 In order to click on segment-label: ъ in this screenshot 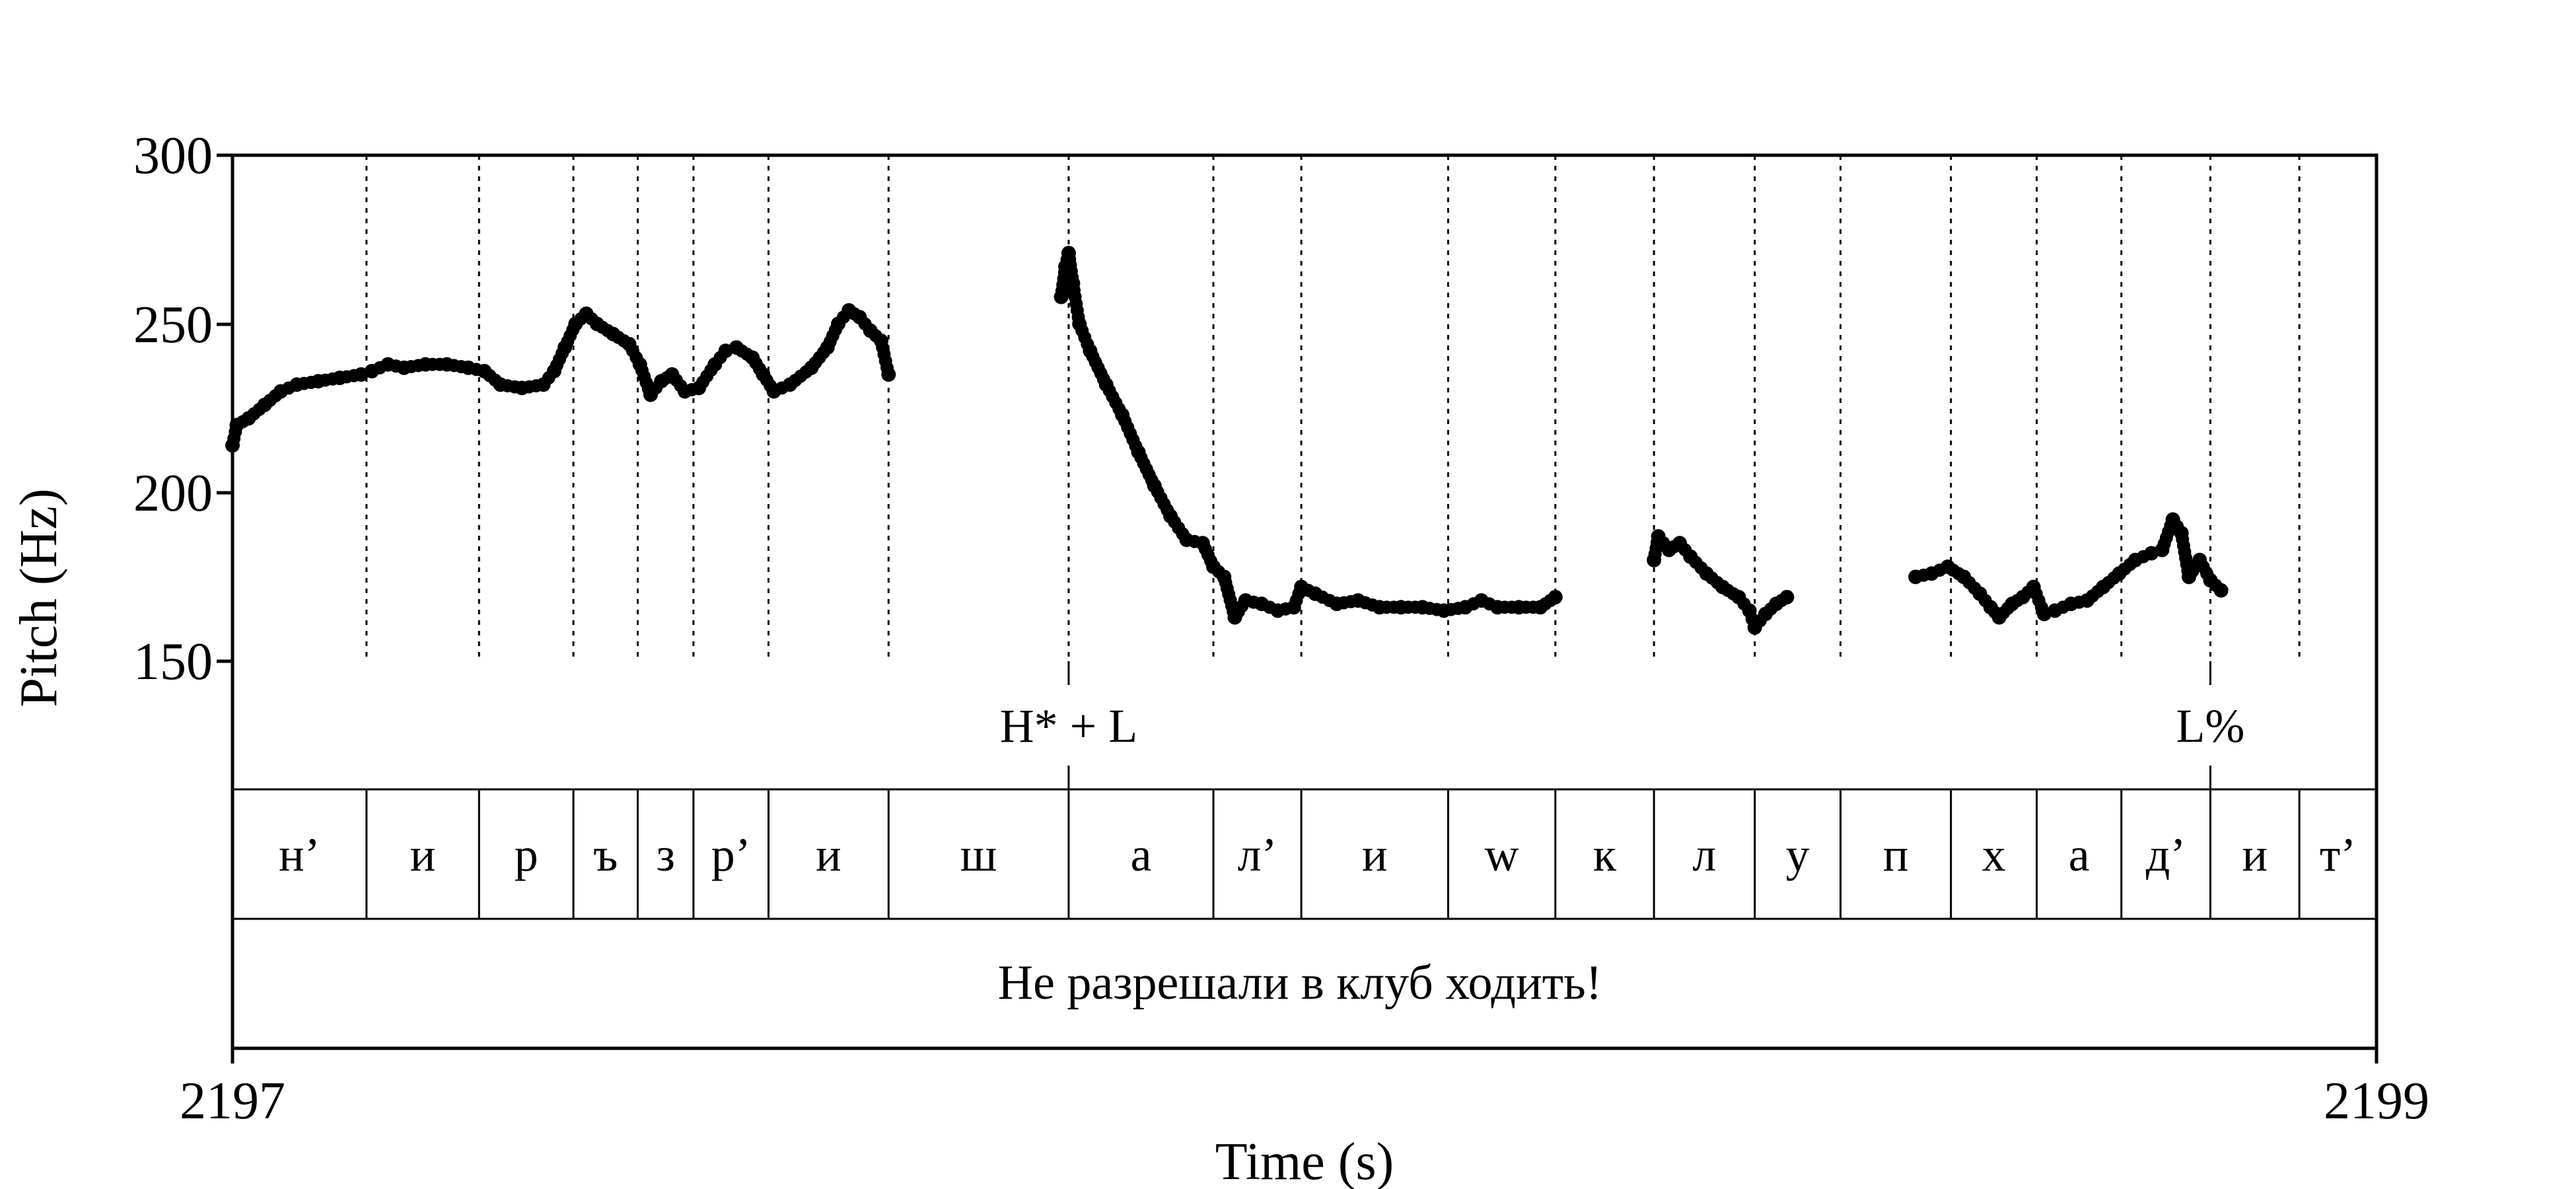, I will do `click(605, 854)`.